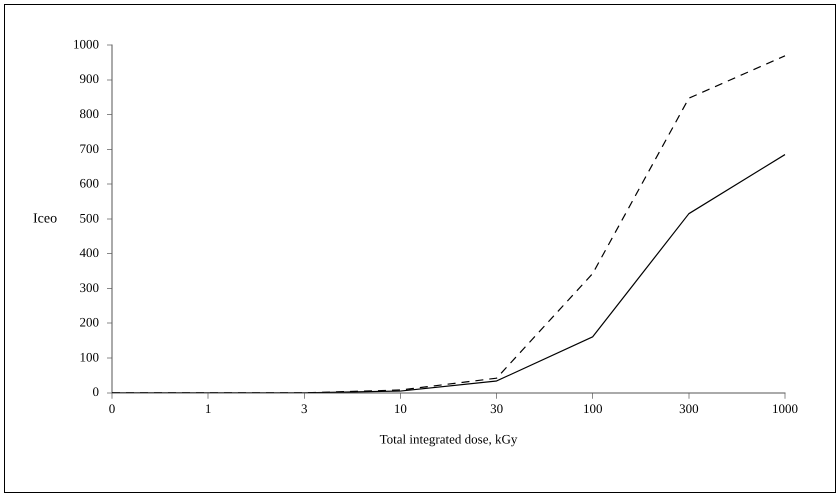  What do you see at coordinates (449, 439) in the screenshot?
I see `x-axis-title: Total integrated dose, kGy` at bounding box center [449, 439].